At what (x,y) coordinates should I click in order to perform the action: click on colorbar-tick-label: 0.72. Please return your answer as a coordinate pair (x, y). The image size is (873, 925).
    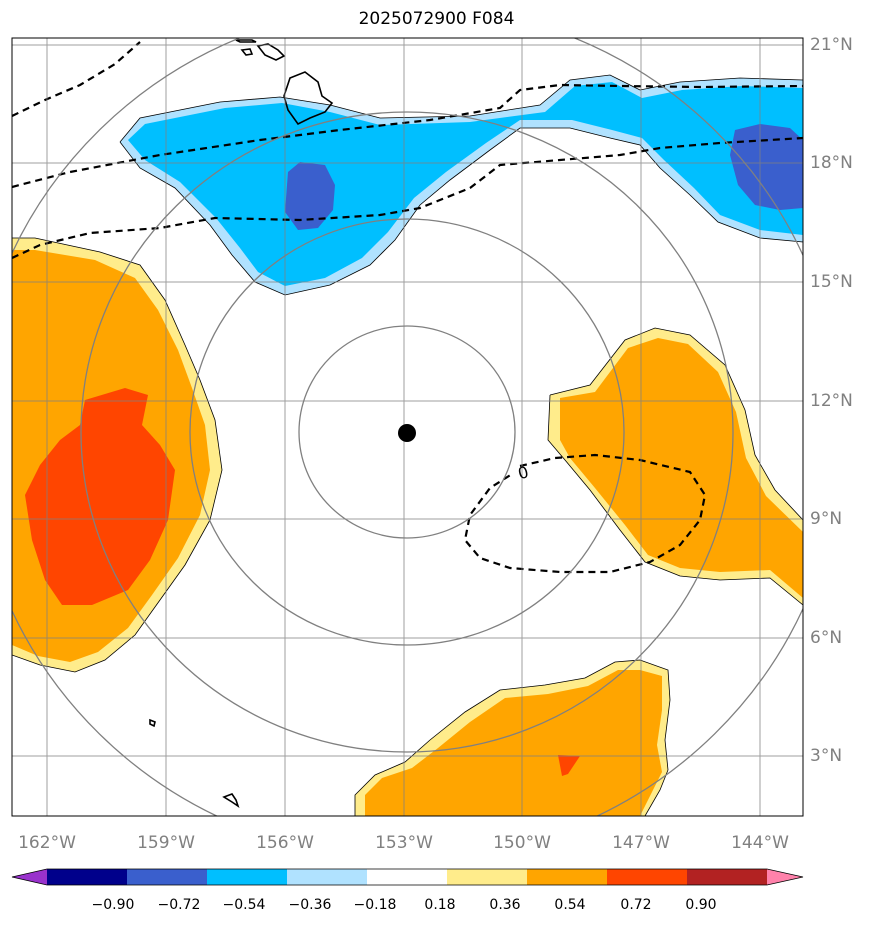
    Looking at the image, I should click on (636, 905).